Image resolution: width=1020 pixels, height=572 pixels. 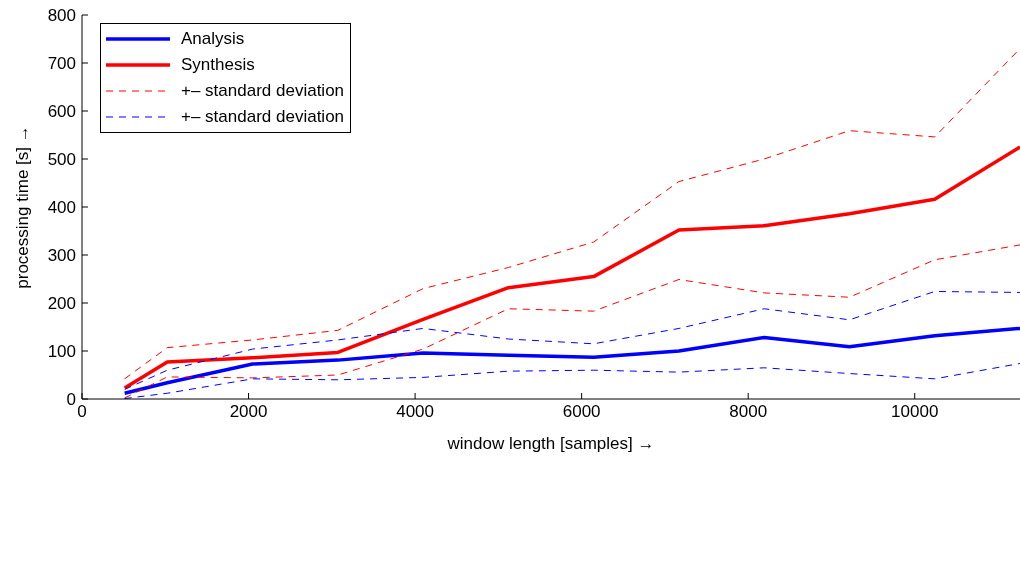 I want to click on y-tick-label: 800, so click(x=61, y=16).